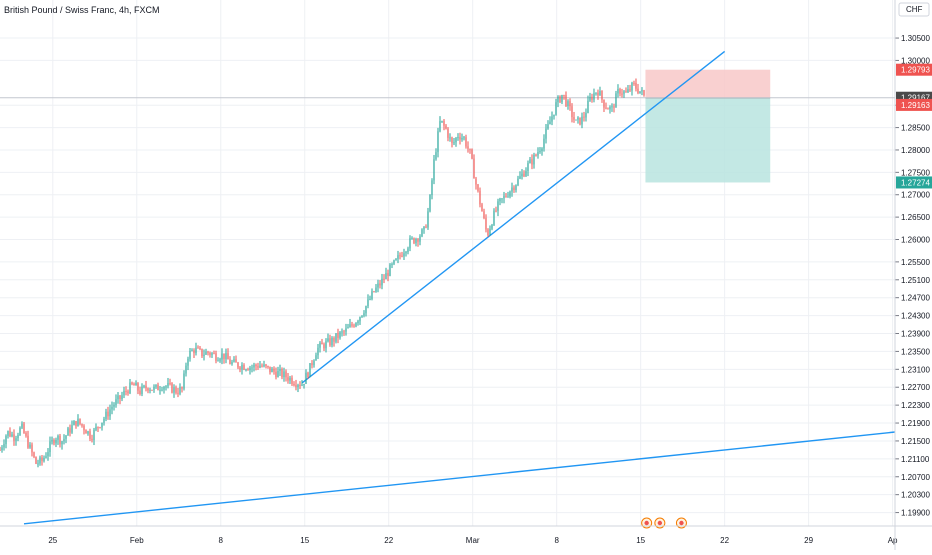  Describe the element at coordinates (915, 128) in the screenshot. I see `y-tick-label: 1.28500` at that location.